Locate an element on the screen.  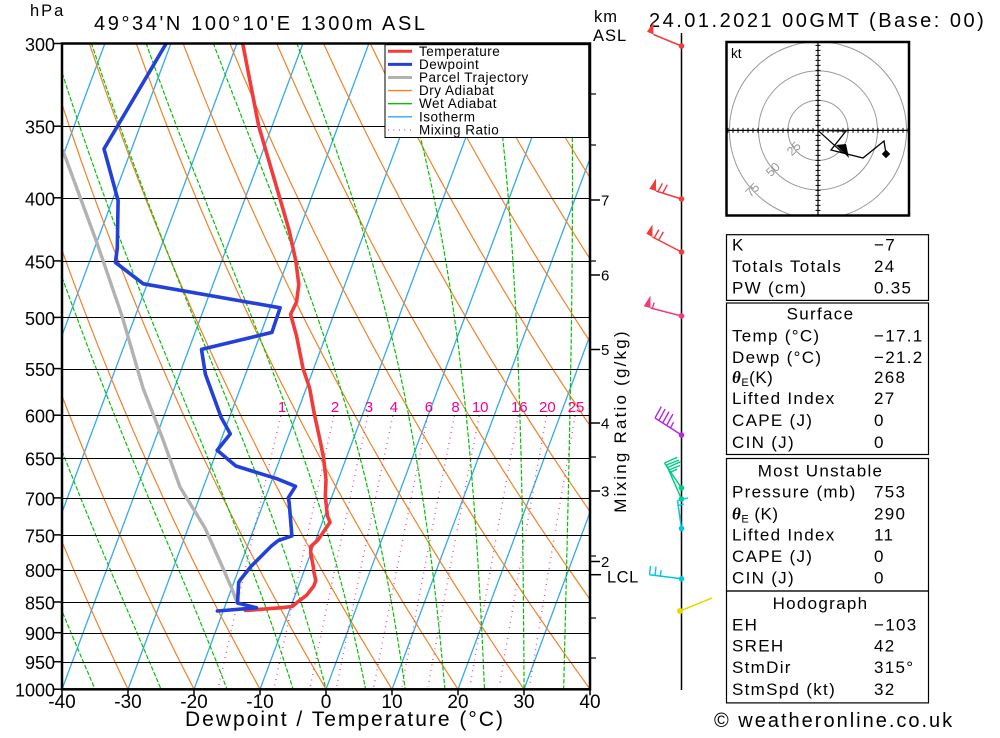
svg-text: 290 is located at coordinates (890, 514).